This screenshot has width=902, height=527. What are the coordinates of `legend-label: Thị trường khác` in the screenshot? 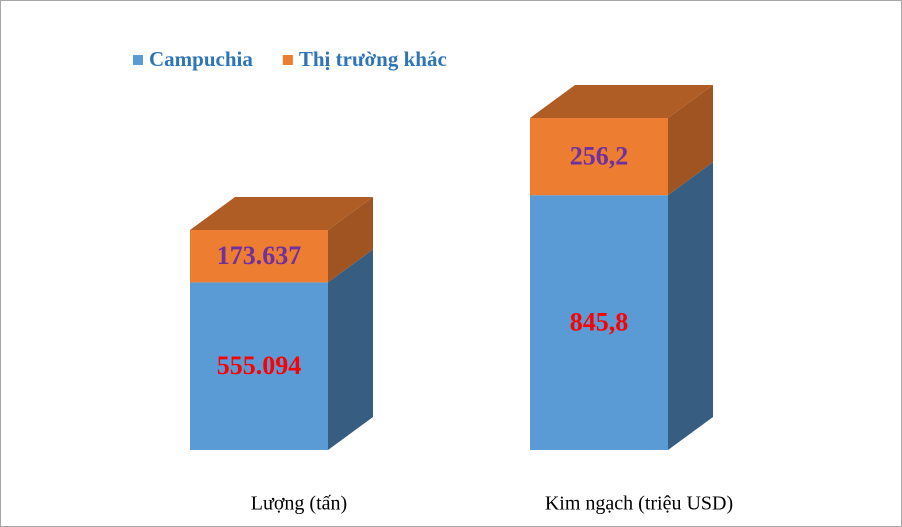 It's located at (373, 59).